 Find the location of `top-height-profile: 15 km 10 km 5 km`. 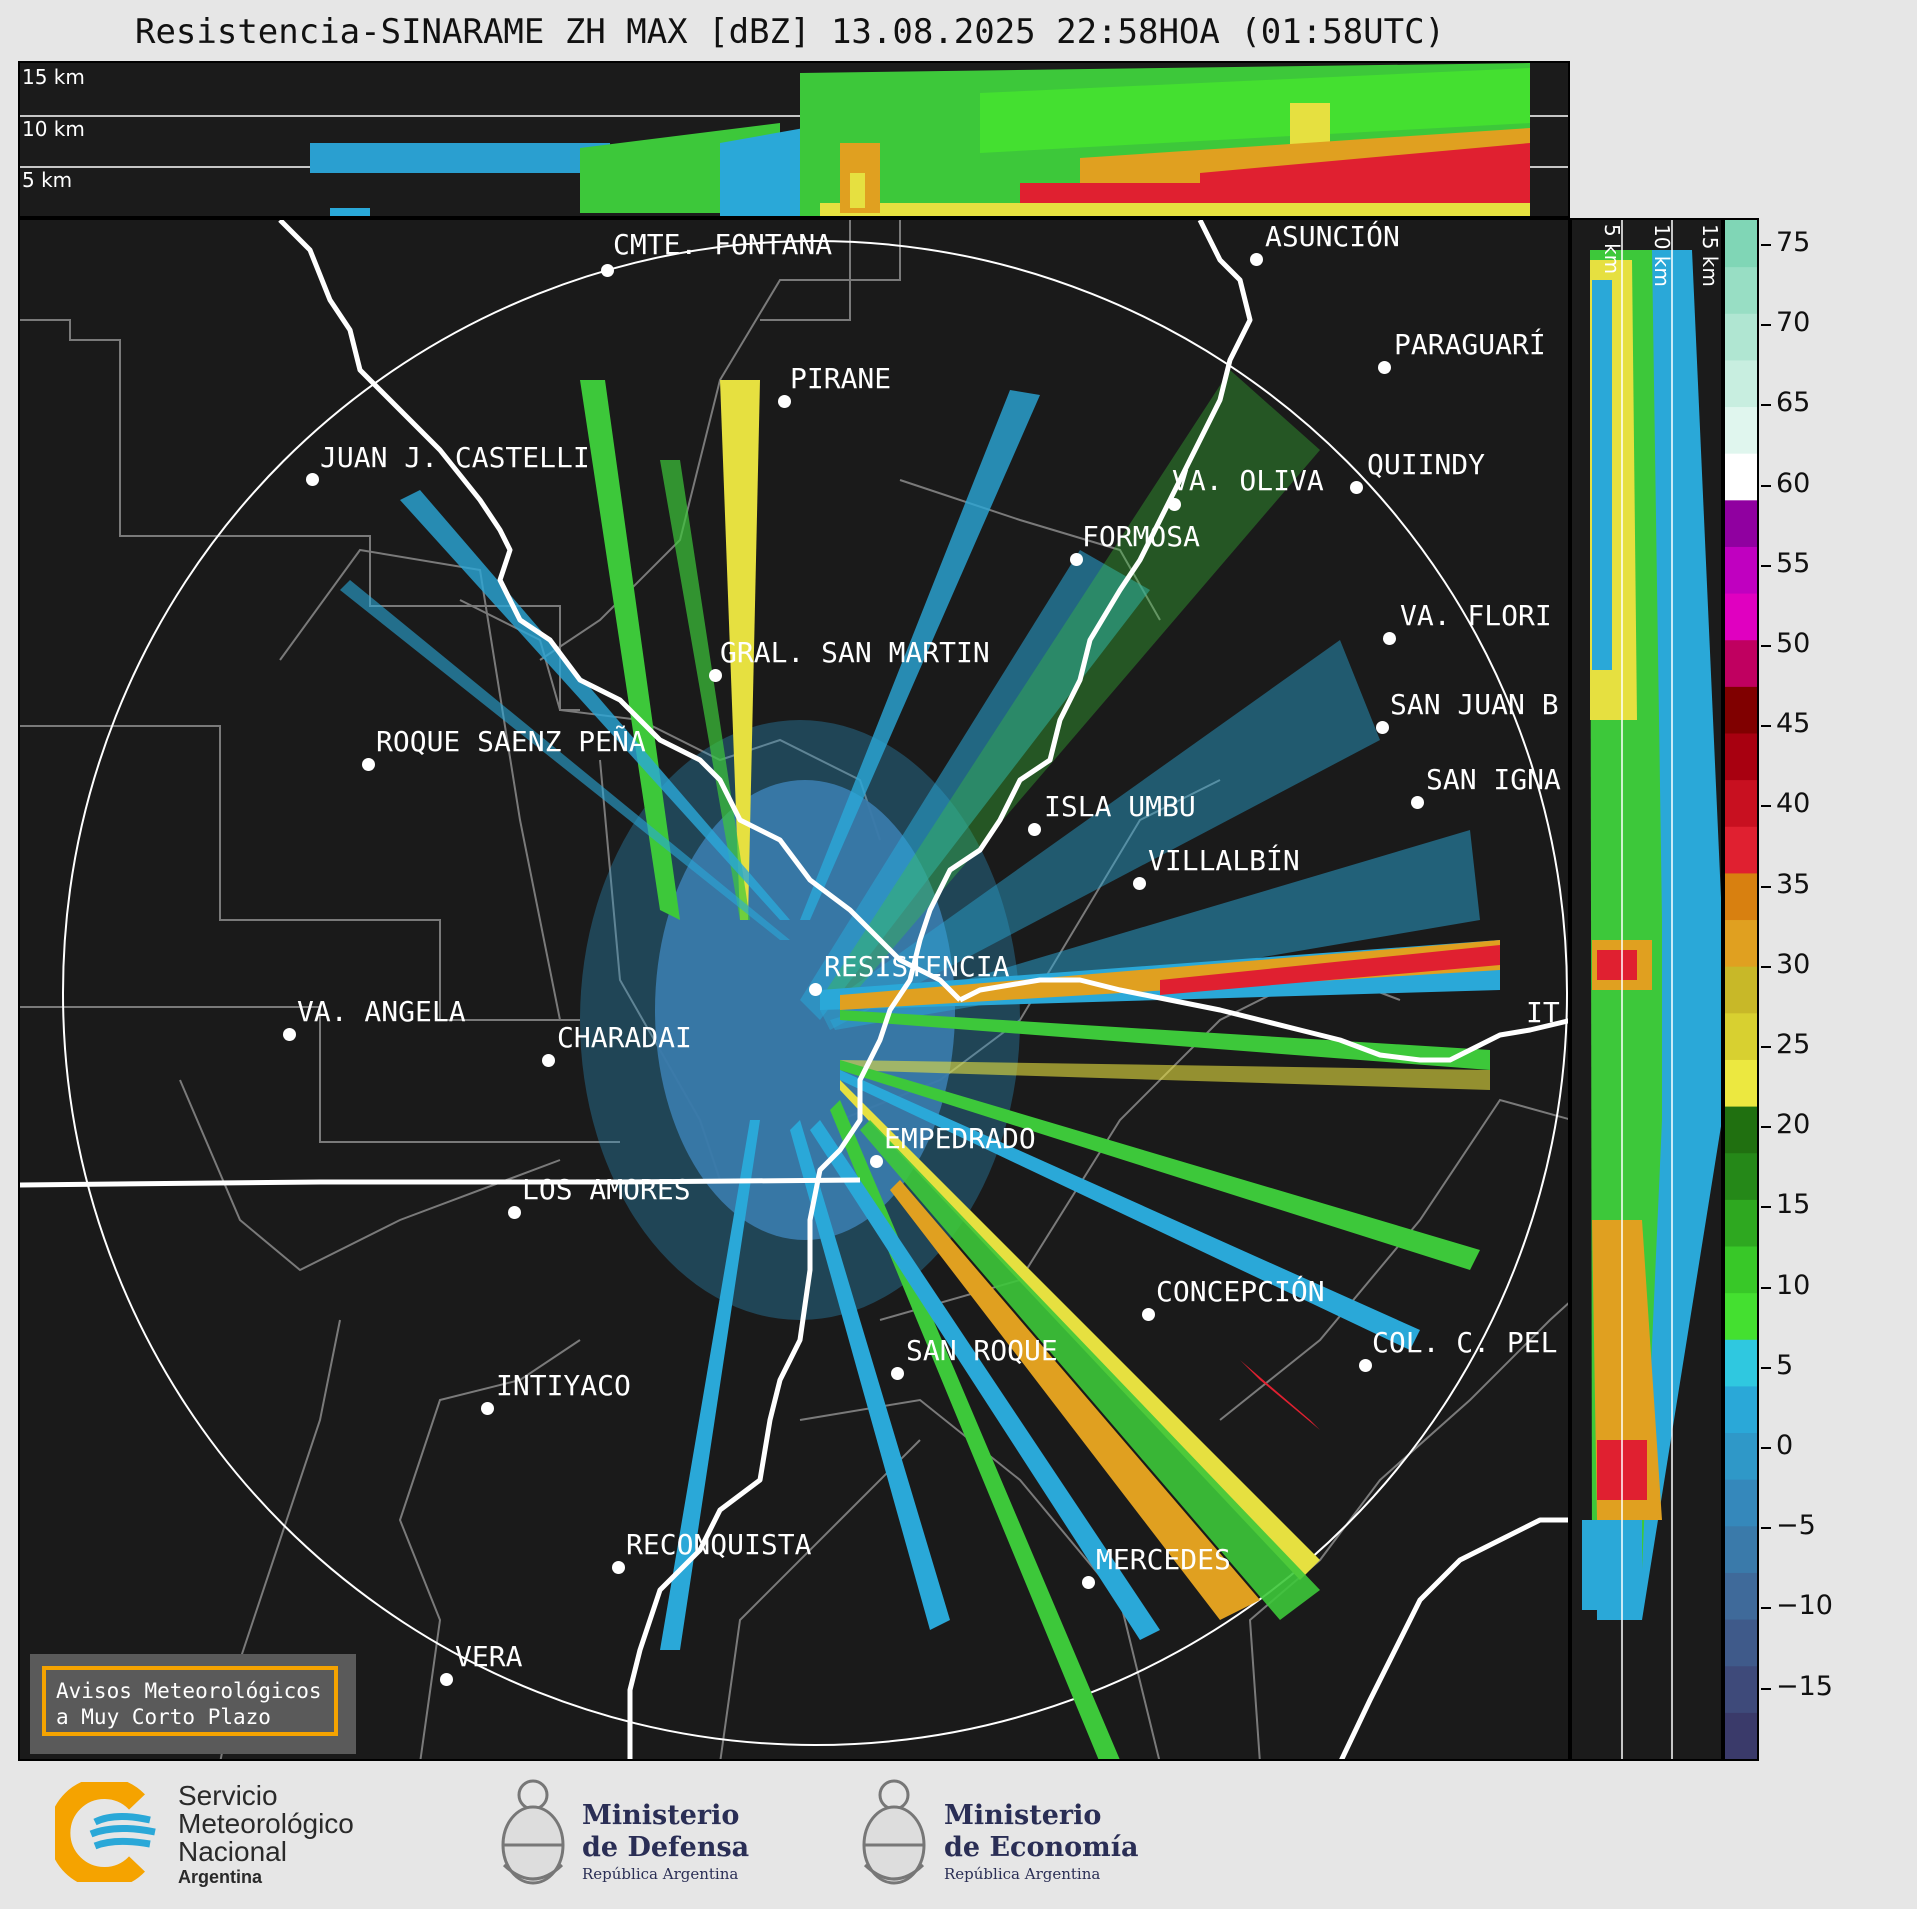

top-height-profile: 15 km 10 km 5 km is located at coordinates (794, 139).